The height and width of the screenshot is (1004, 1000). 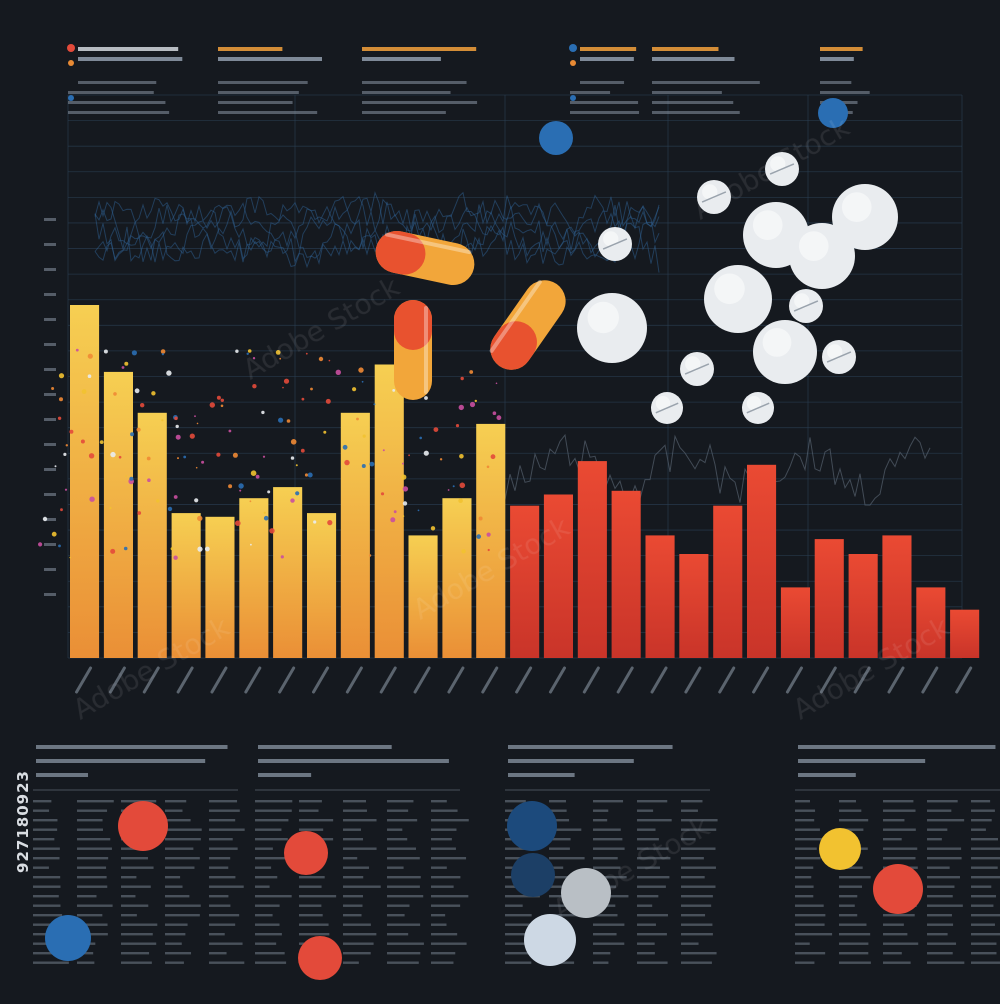 I want to click on capsule-half, so click(x=513, y=345).